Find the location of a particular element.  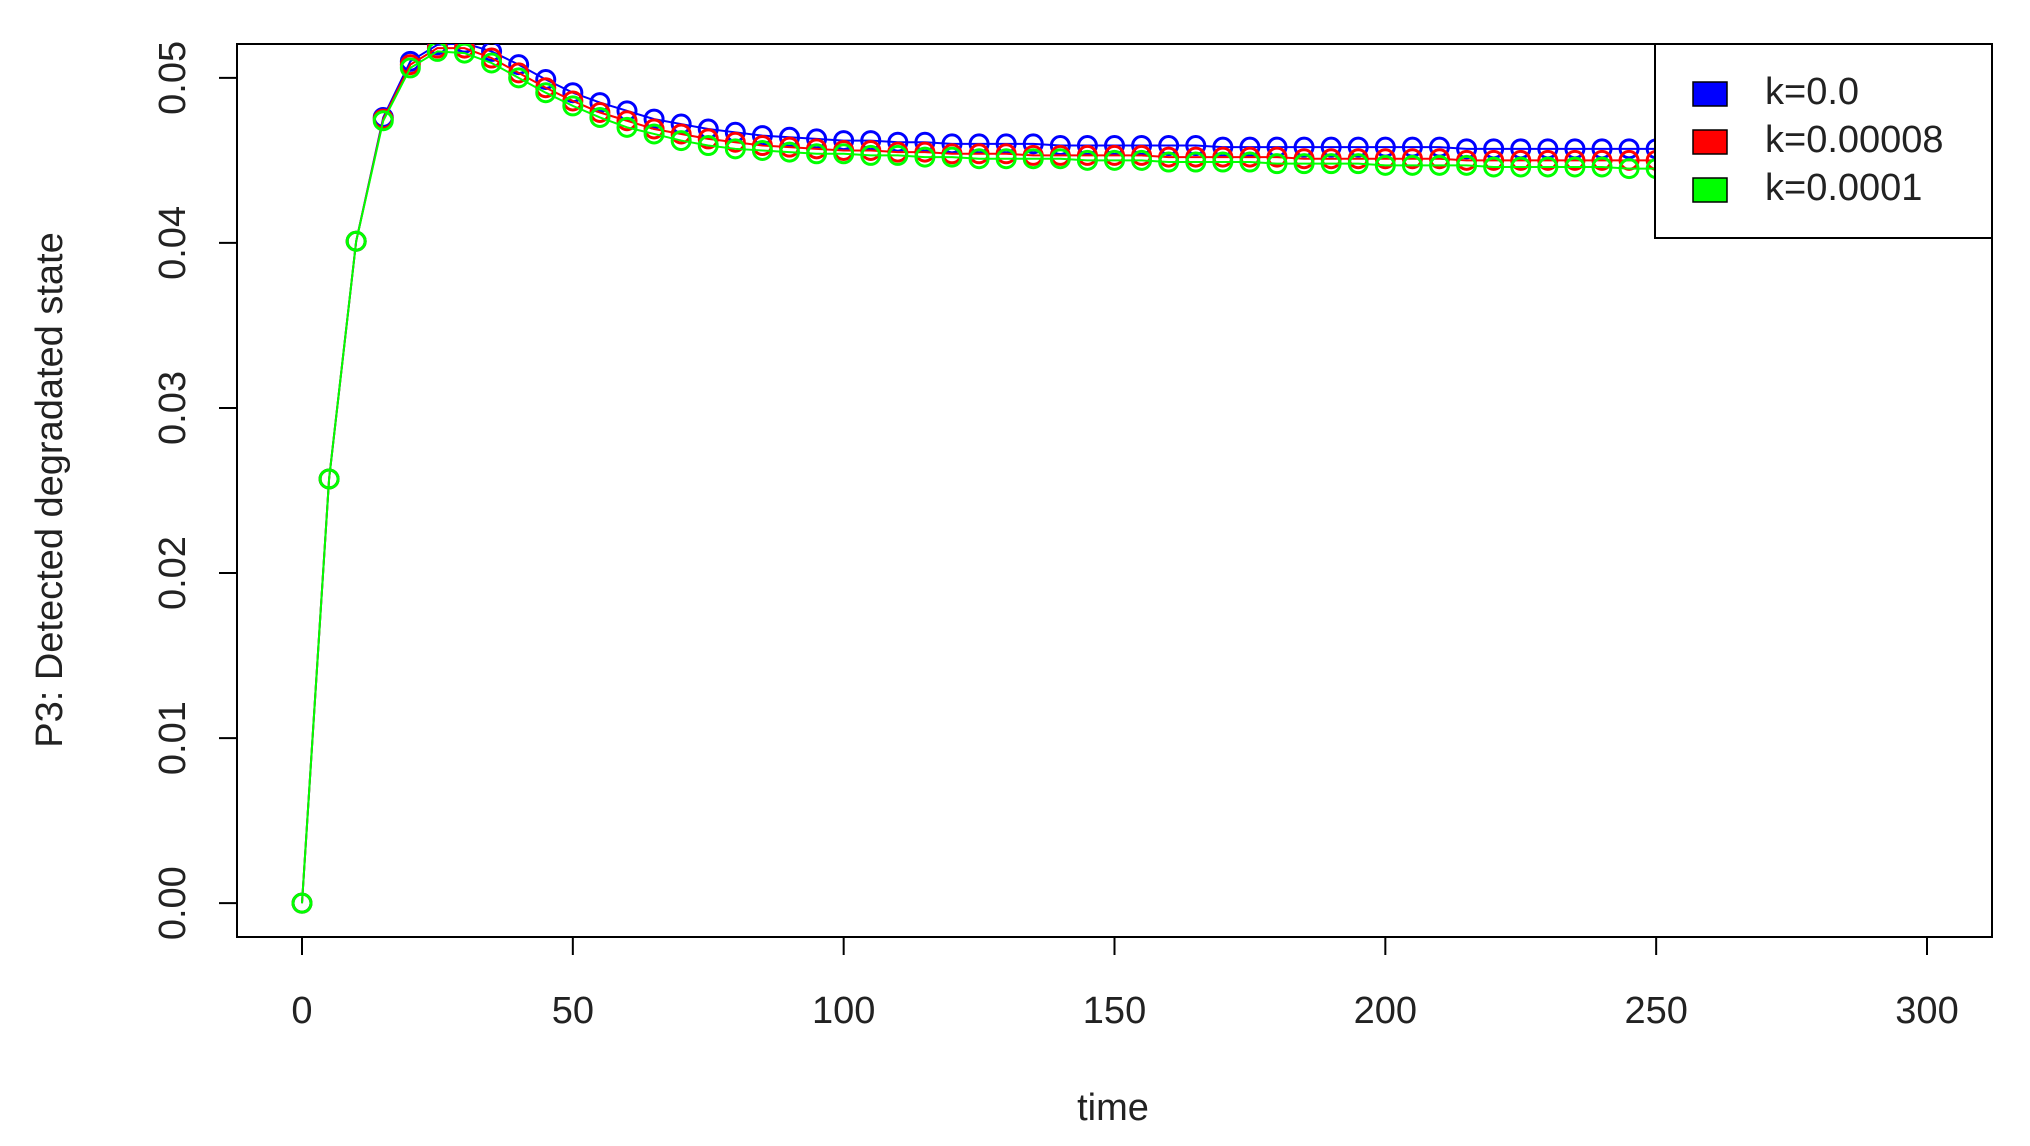

x-tick-label: 50 is located at coordinates (573, 1011).